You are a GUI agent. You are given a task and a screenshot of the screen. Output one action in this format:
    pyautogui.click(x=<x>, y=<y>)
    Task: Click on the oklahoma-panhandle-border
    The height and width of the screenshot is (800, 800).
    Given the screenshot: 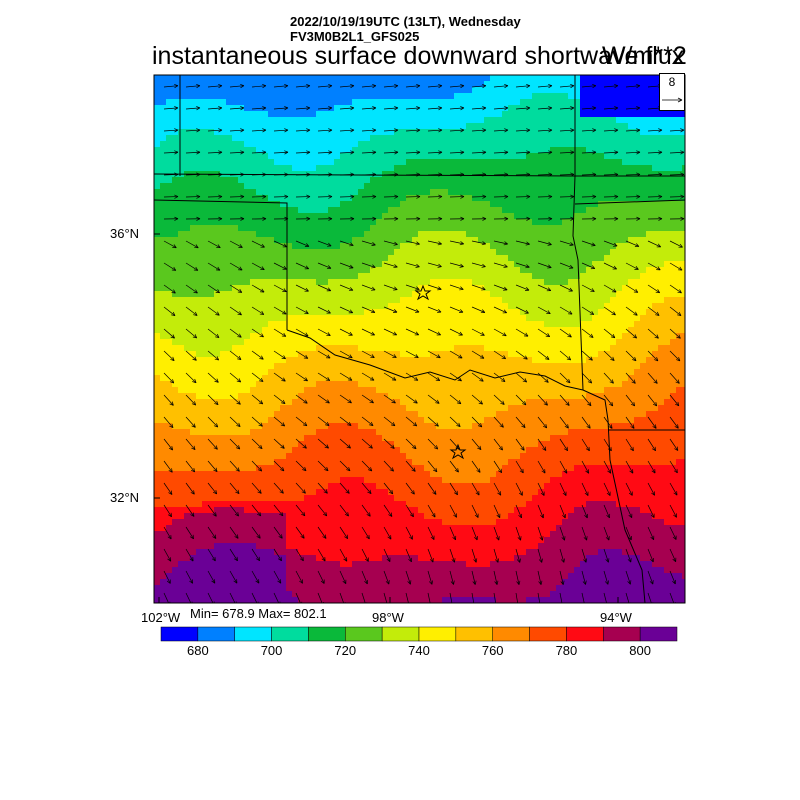 What is the action you would take?
    pyautogui.click(x=221, y=264)
    